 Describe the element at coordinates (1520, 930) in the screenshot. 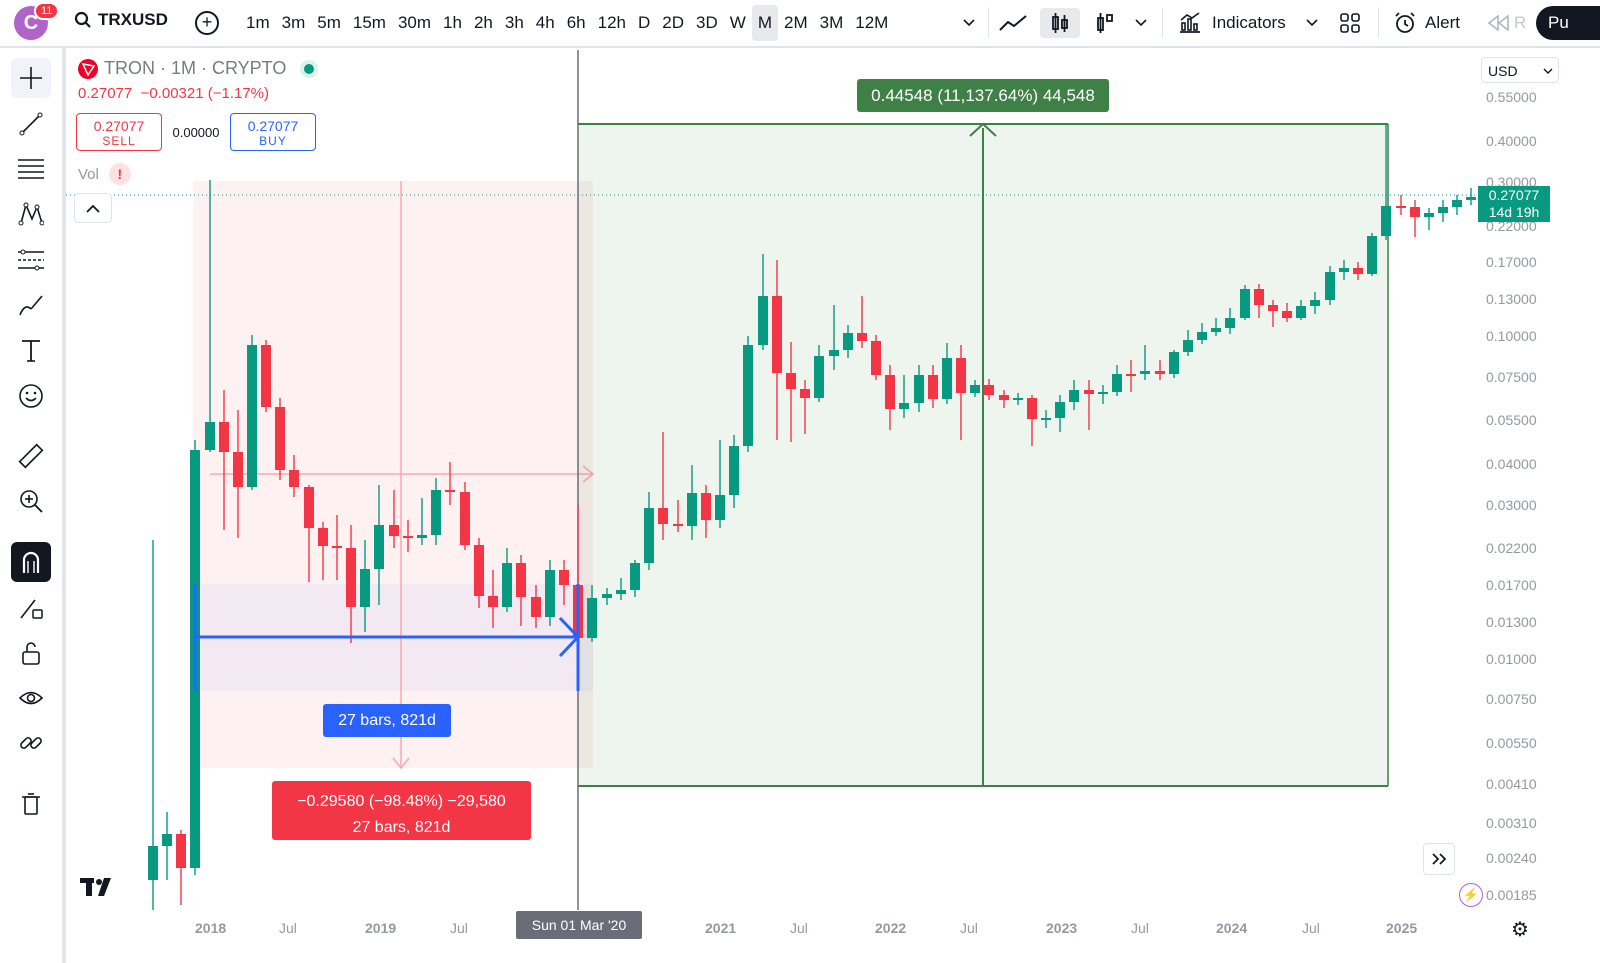

I see `settings-gear-icon: ⚙` at that location.